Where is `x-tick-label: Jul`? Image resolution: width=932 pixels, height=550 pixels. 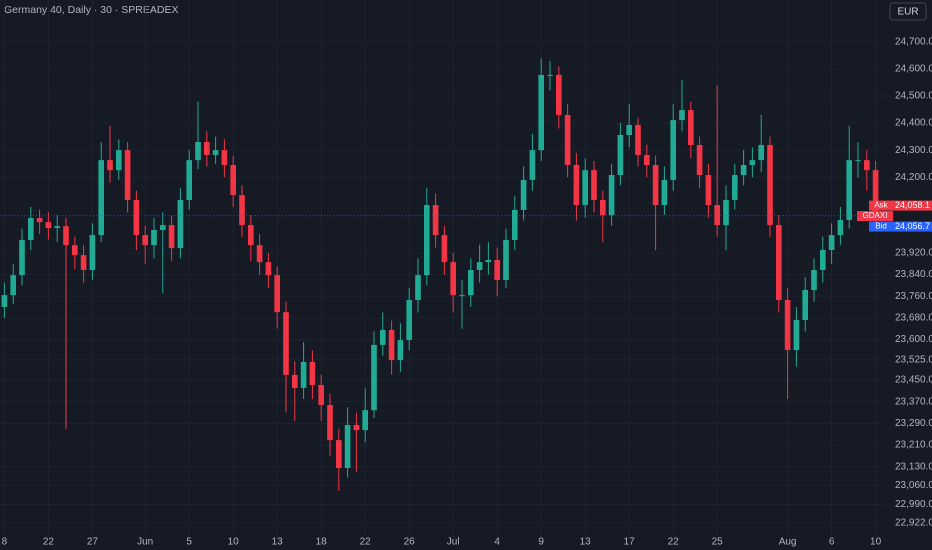 x-tick-label: Jul is located at coordinates (453, 542).